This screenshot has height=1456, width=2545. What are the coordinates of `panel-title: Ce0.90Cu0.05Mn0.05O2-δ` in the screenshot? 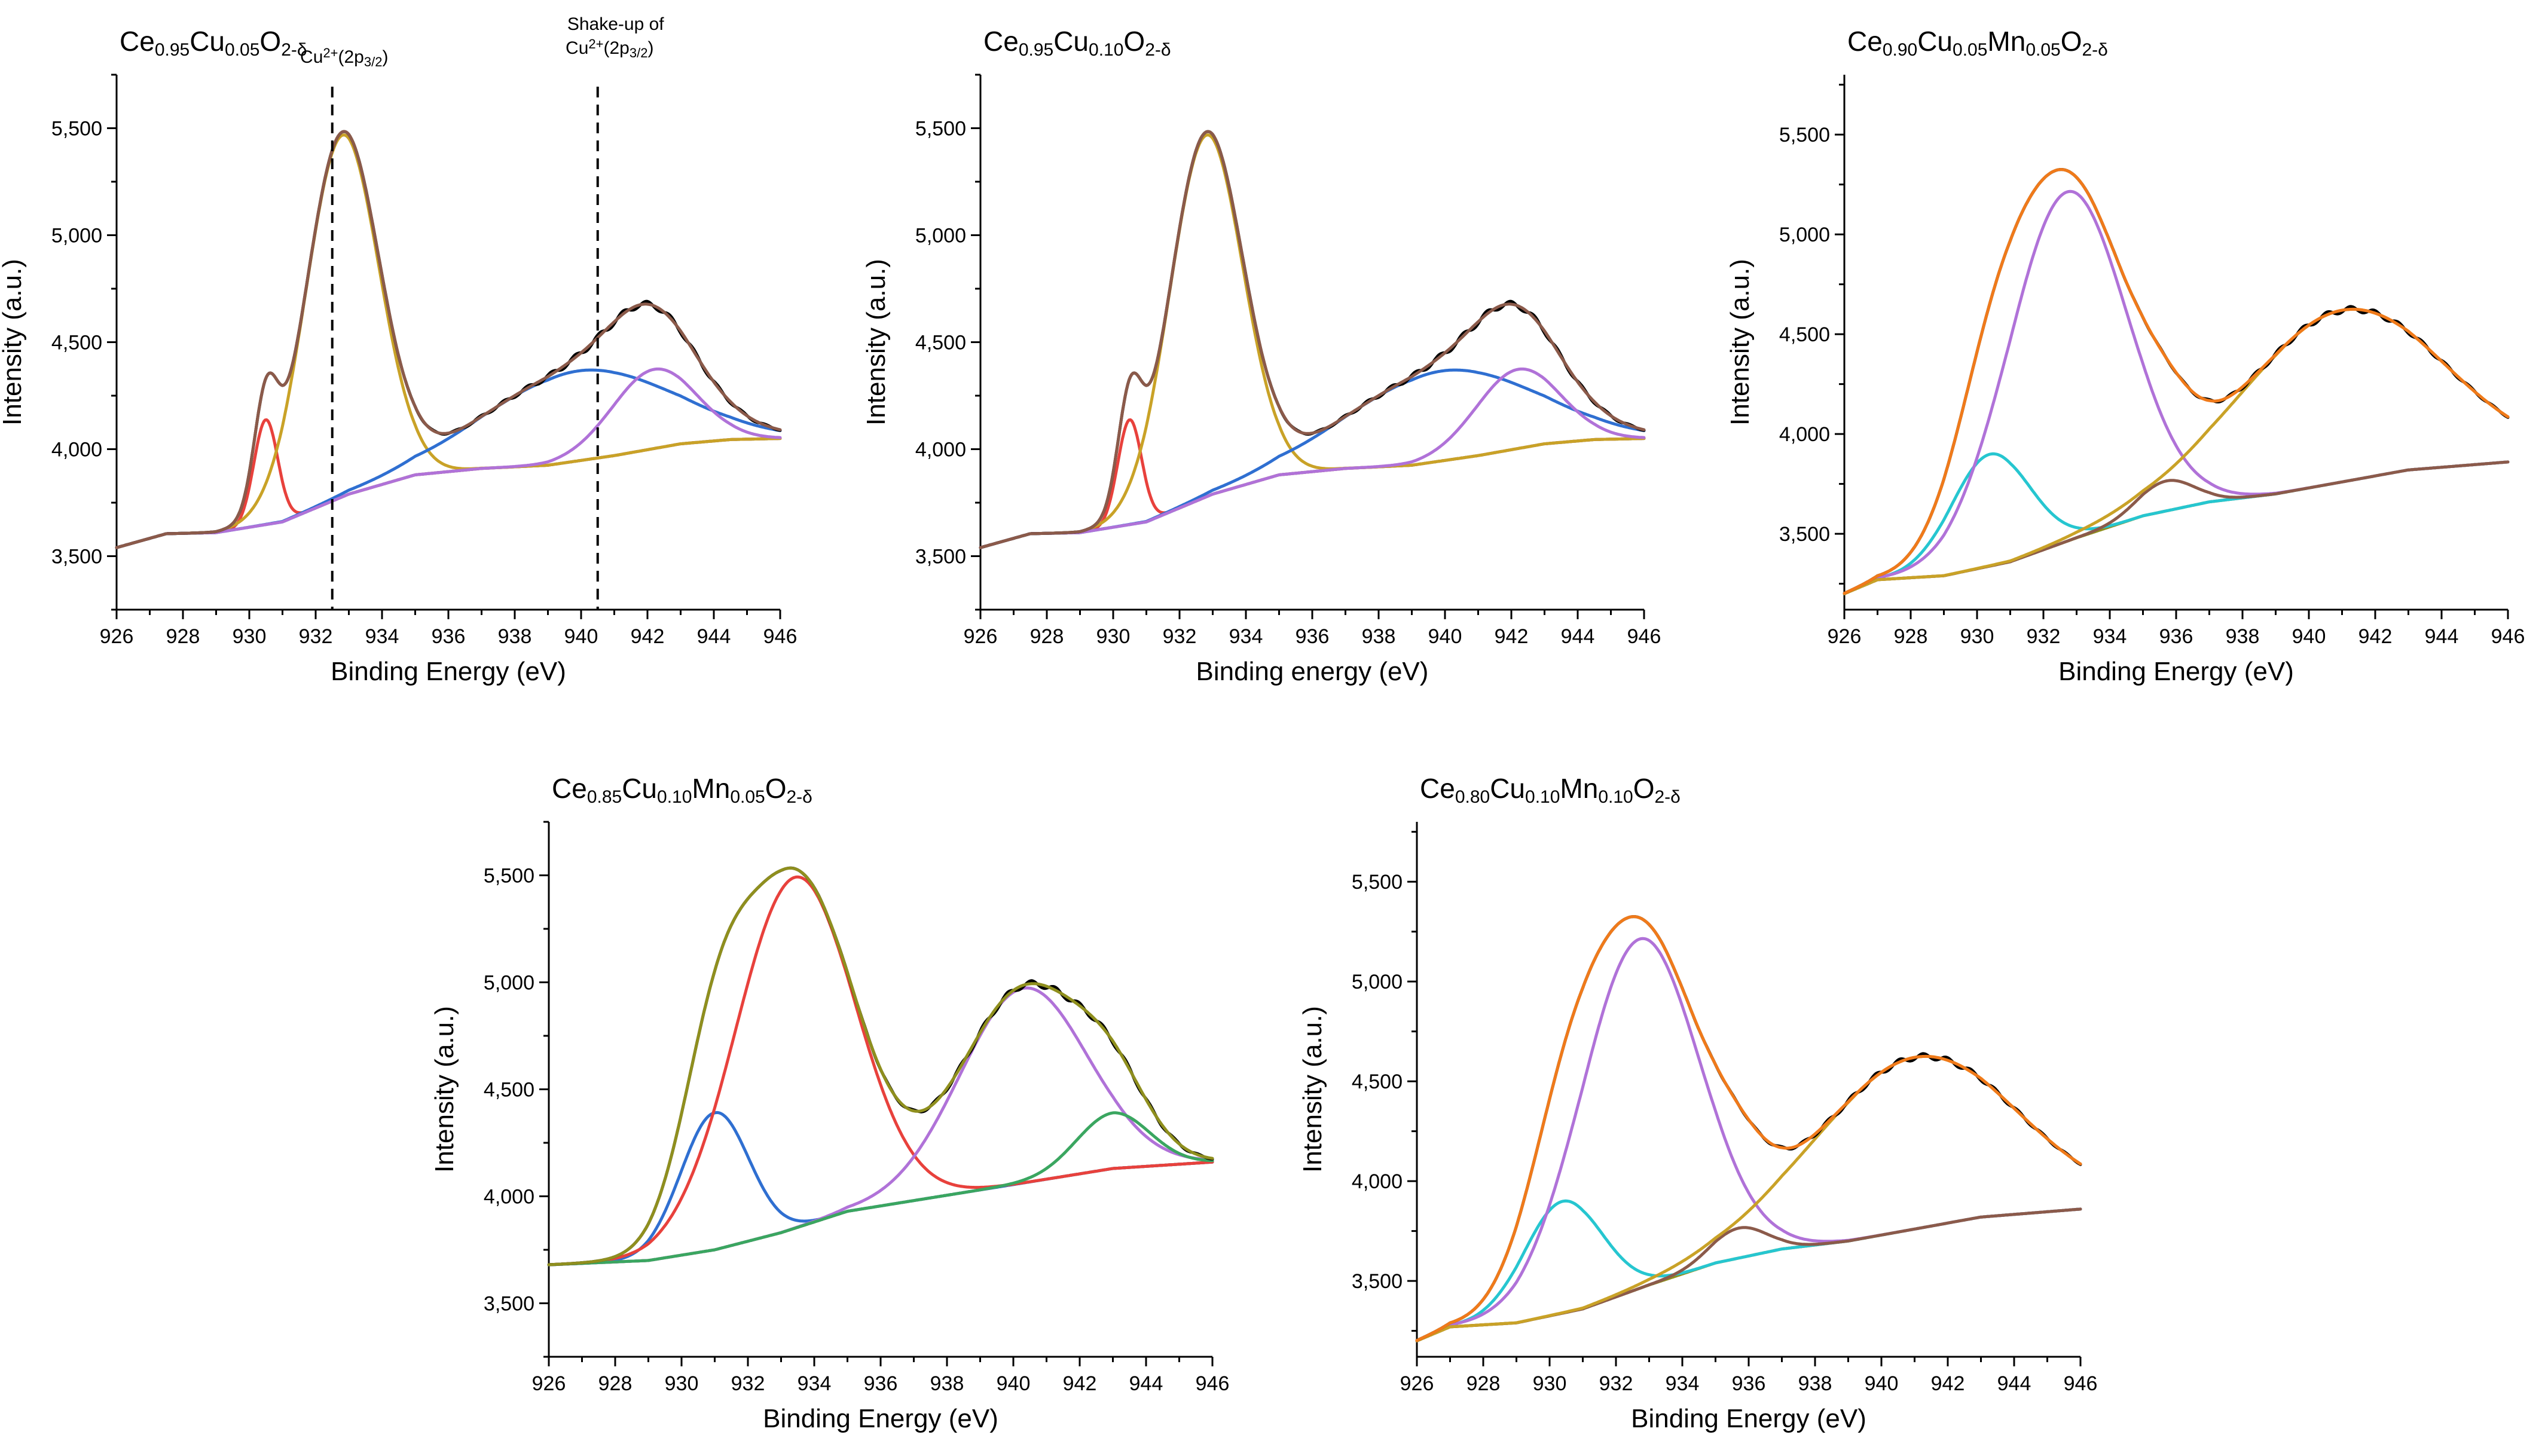 It's located at (1977, 43).